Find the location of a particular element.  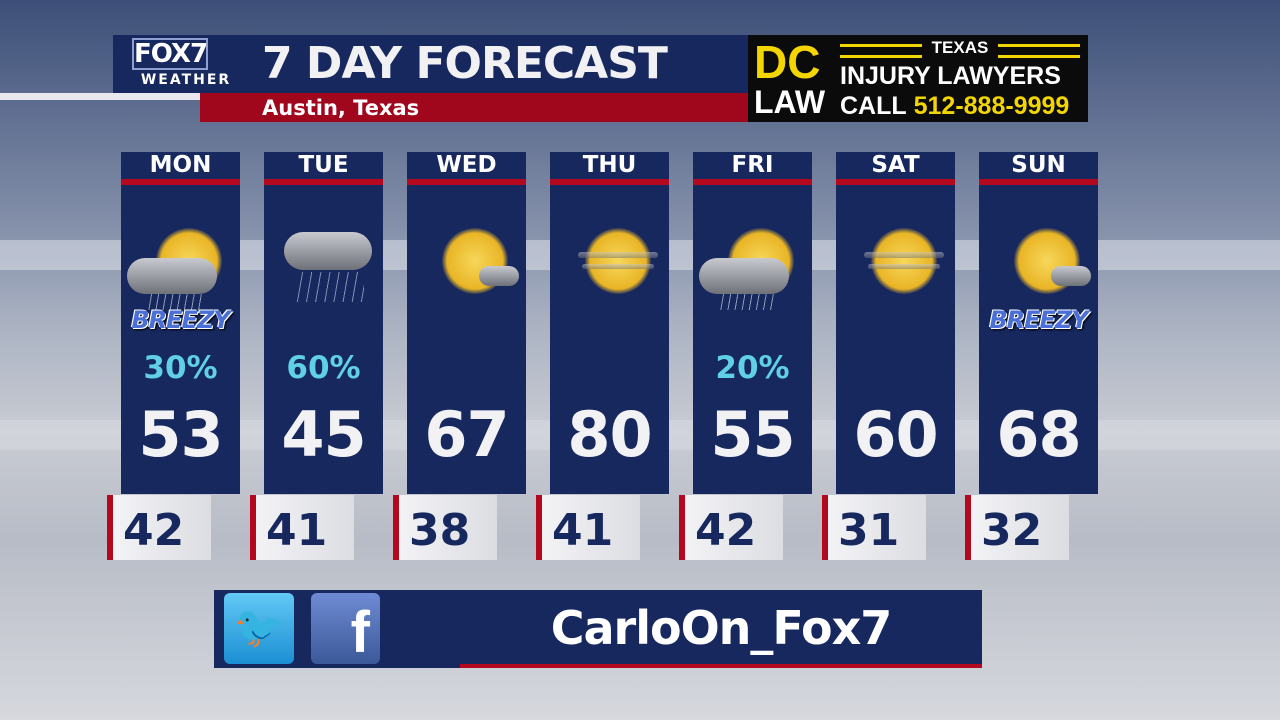

day-column: FRI 20% 55 is located at coordinates (752, 323).